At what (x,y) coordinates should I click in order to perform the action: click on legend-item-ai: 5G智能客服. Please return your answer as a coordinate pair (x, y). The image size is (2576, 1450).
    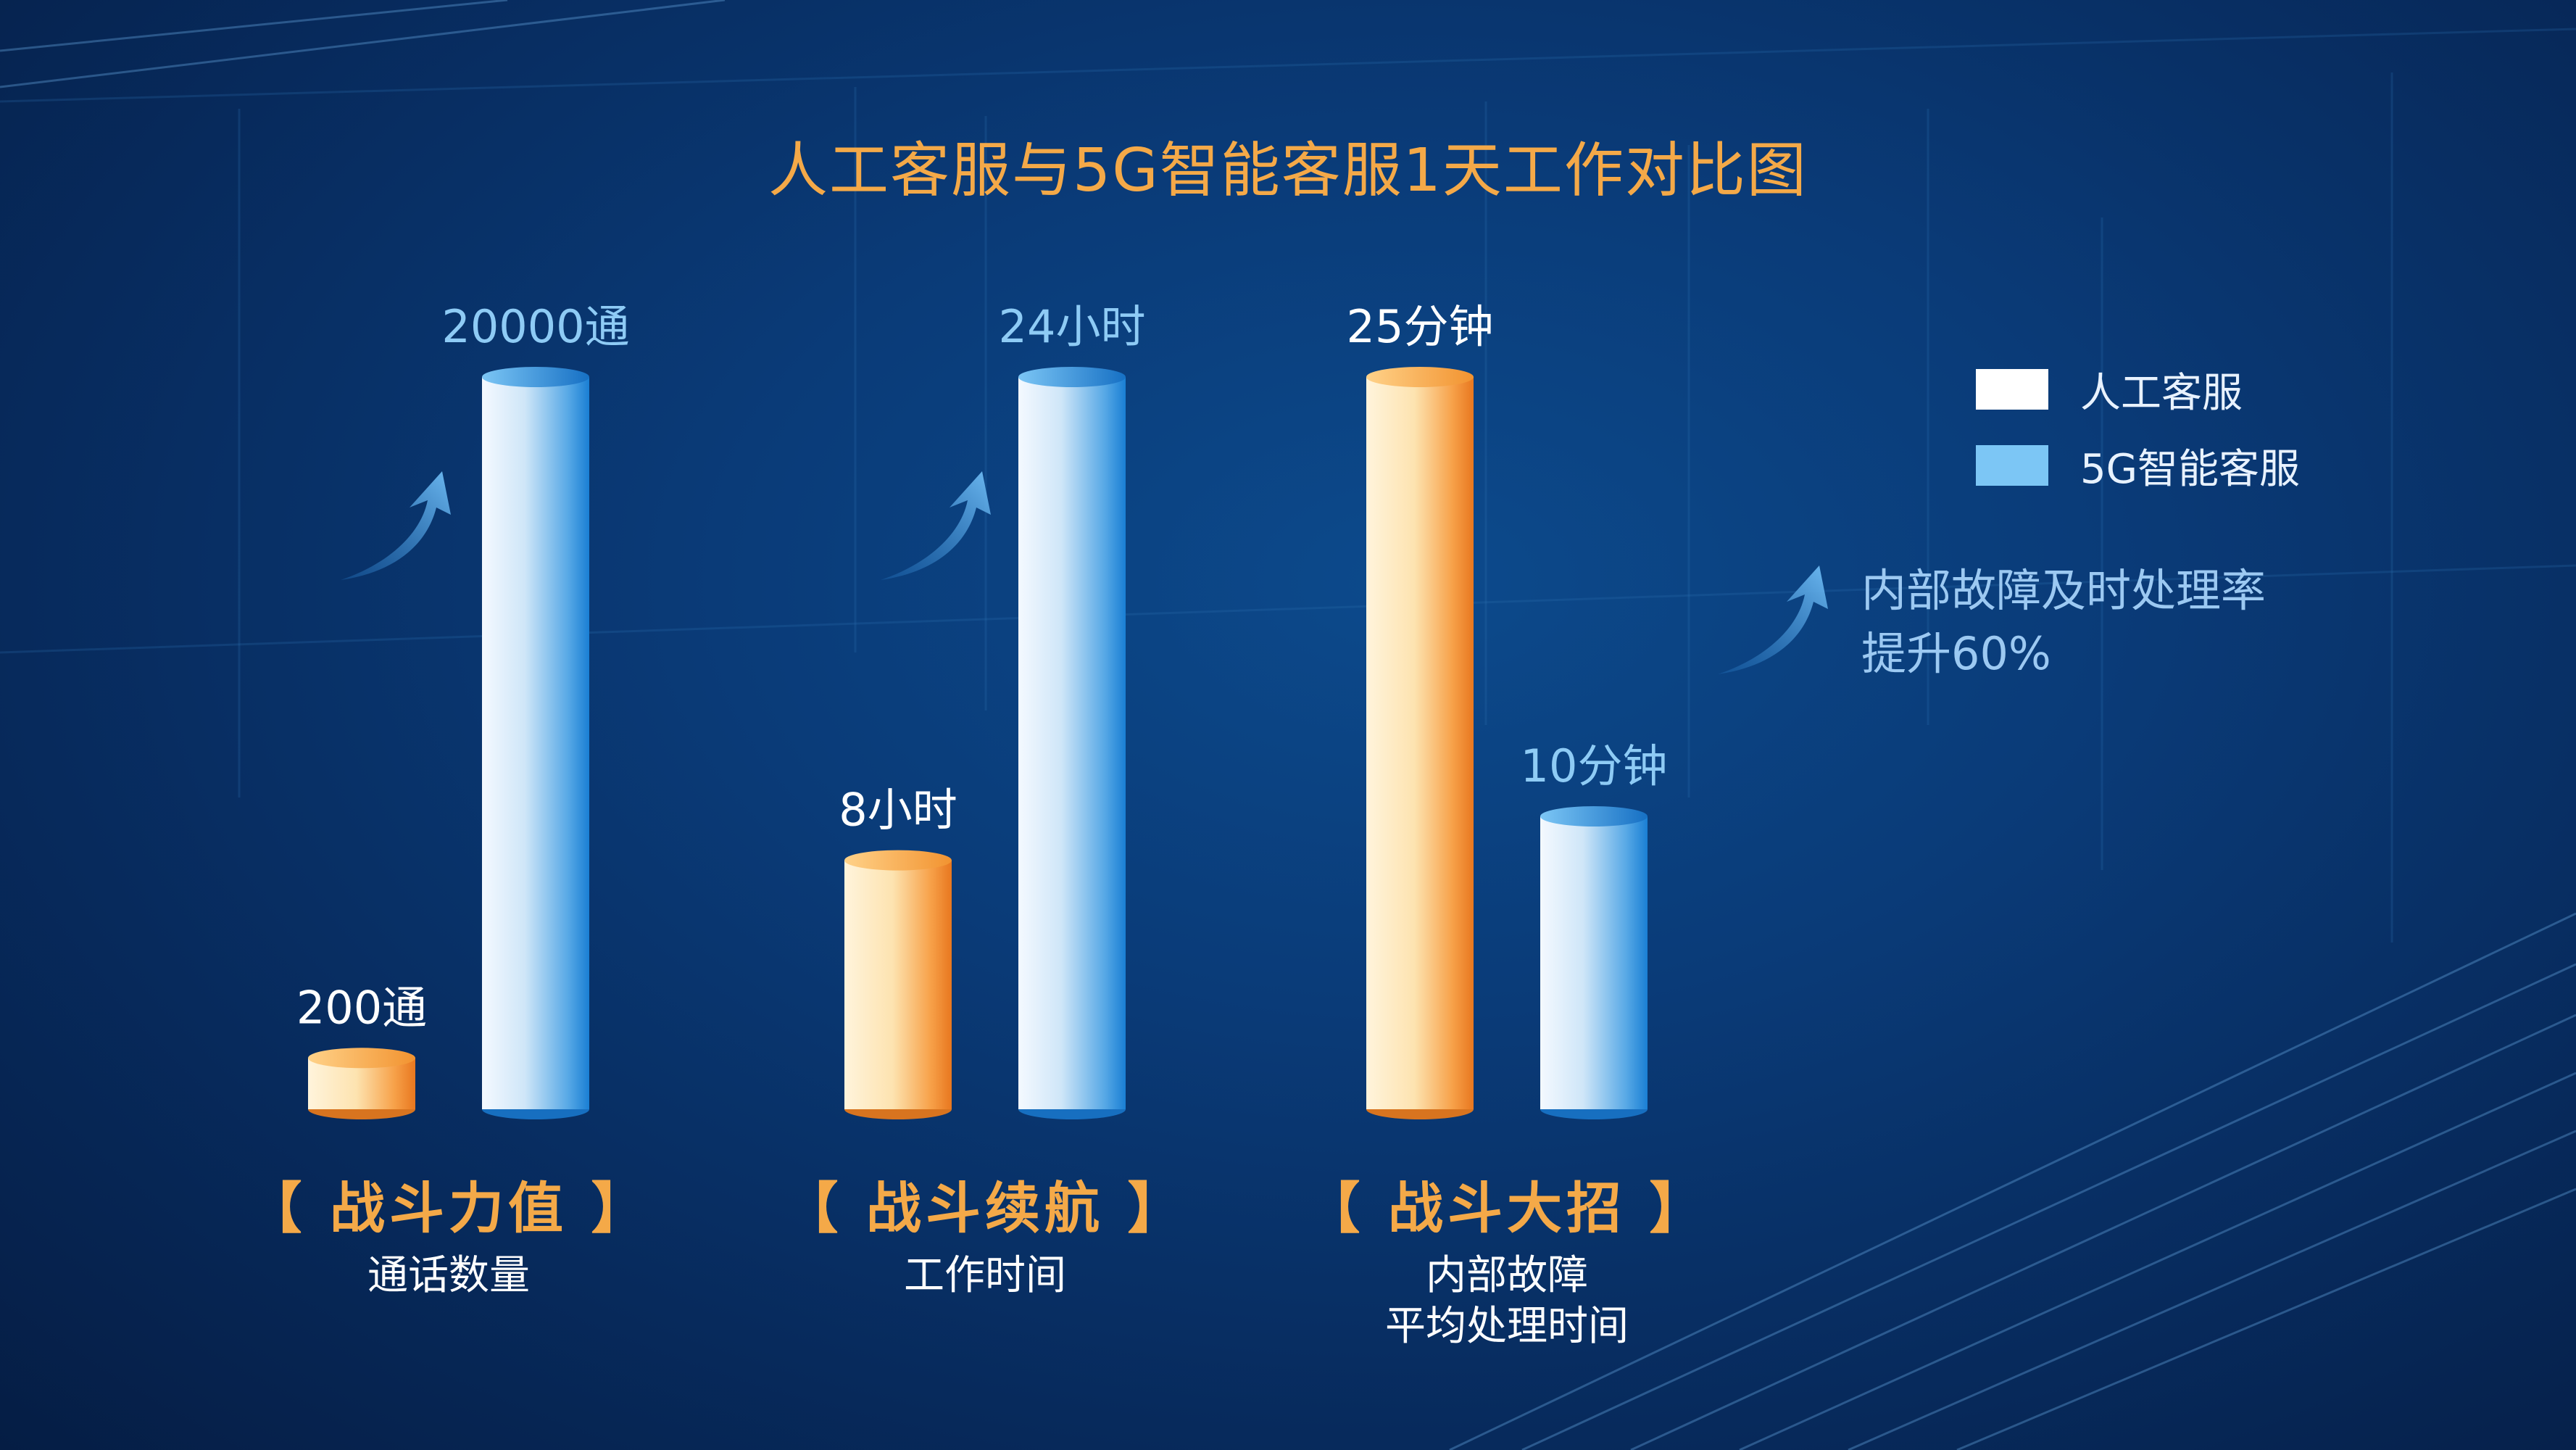
    Looking at the image, I should click on (2138, 468).